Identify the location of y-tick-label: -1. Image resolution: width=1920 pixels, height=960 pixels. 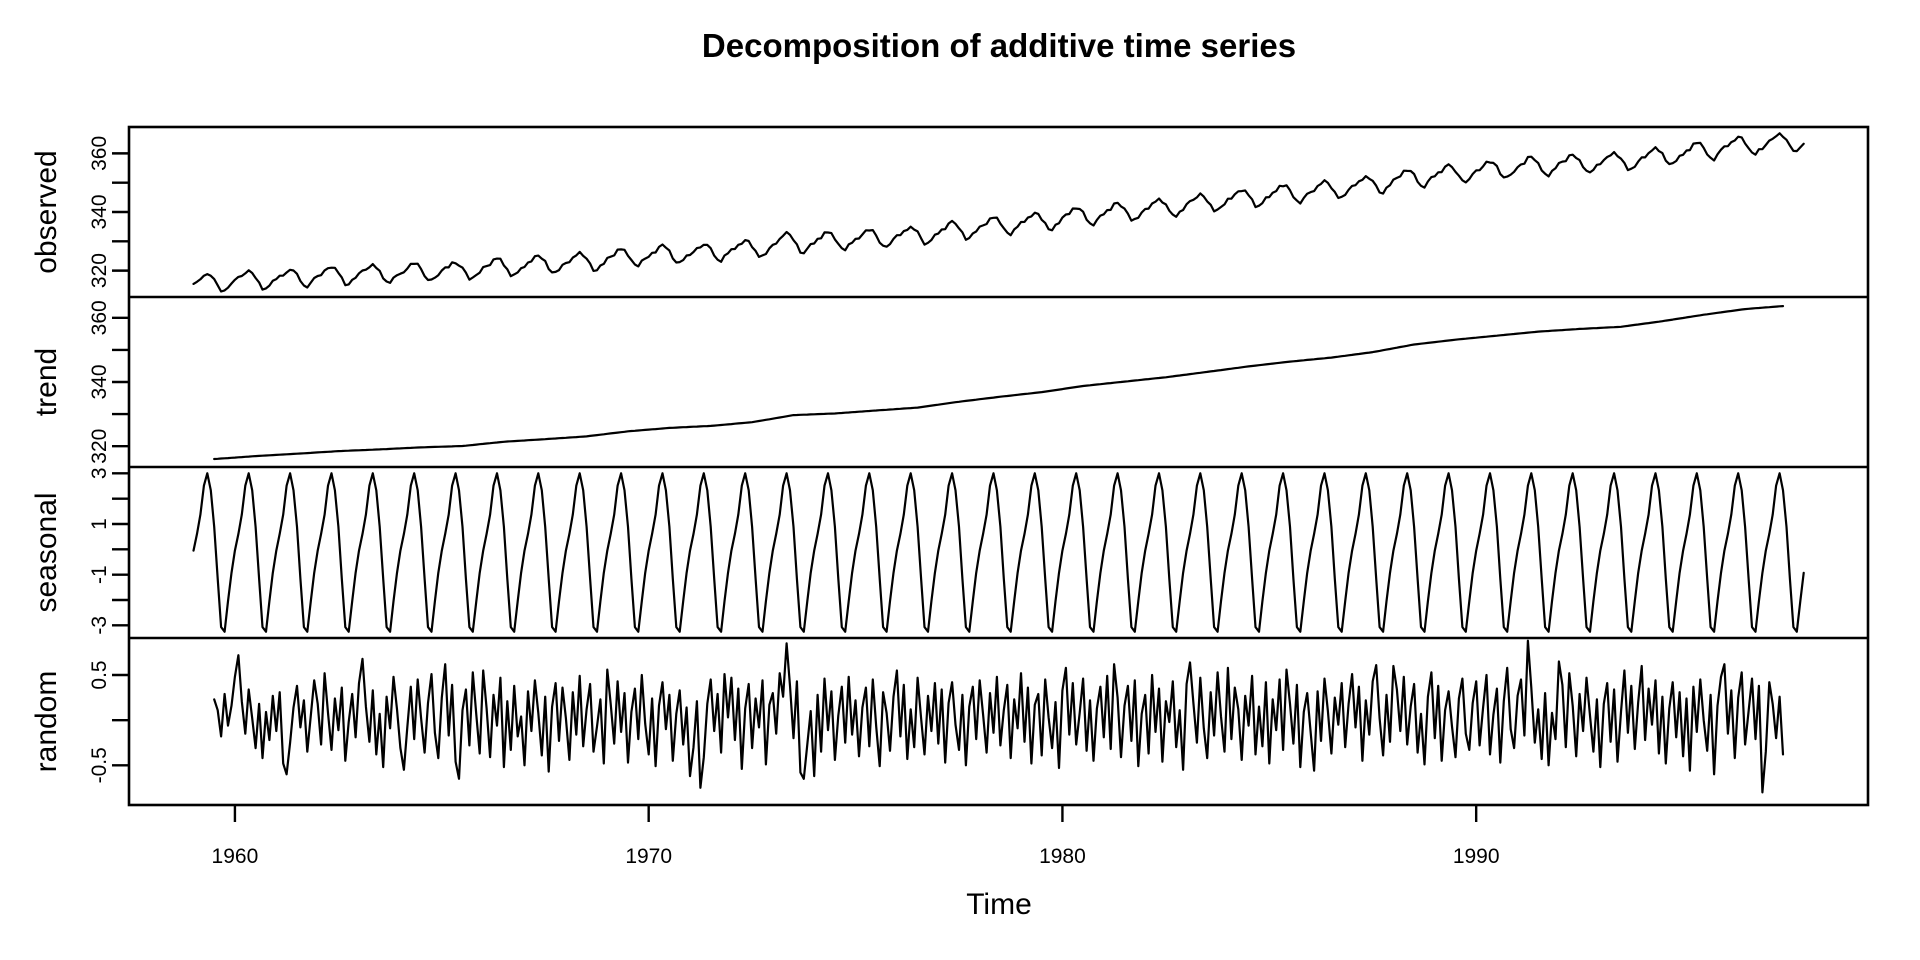
(99, 574).